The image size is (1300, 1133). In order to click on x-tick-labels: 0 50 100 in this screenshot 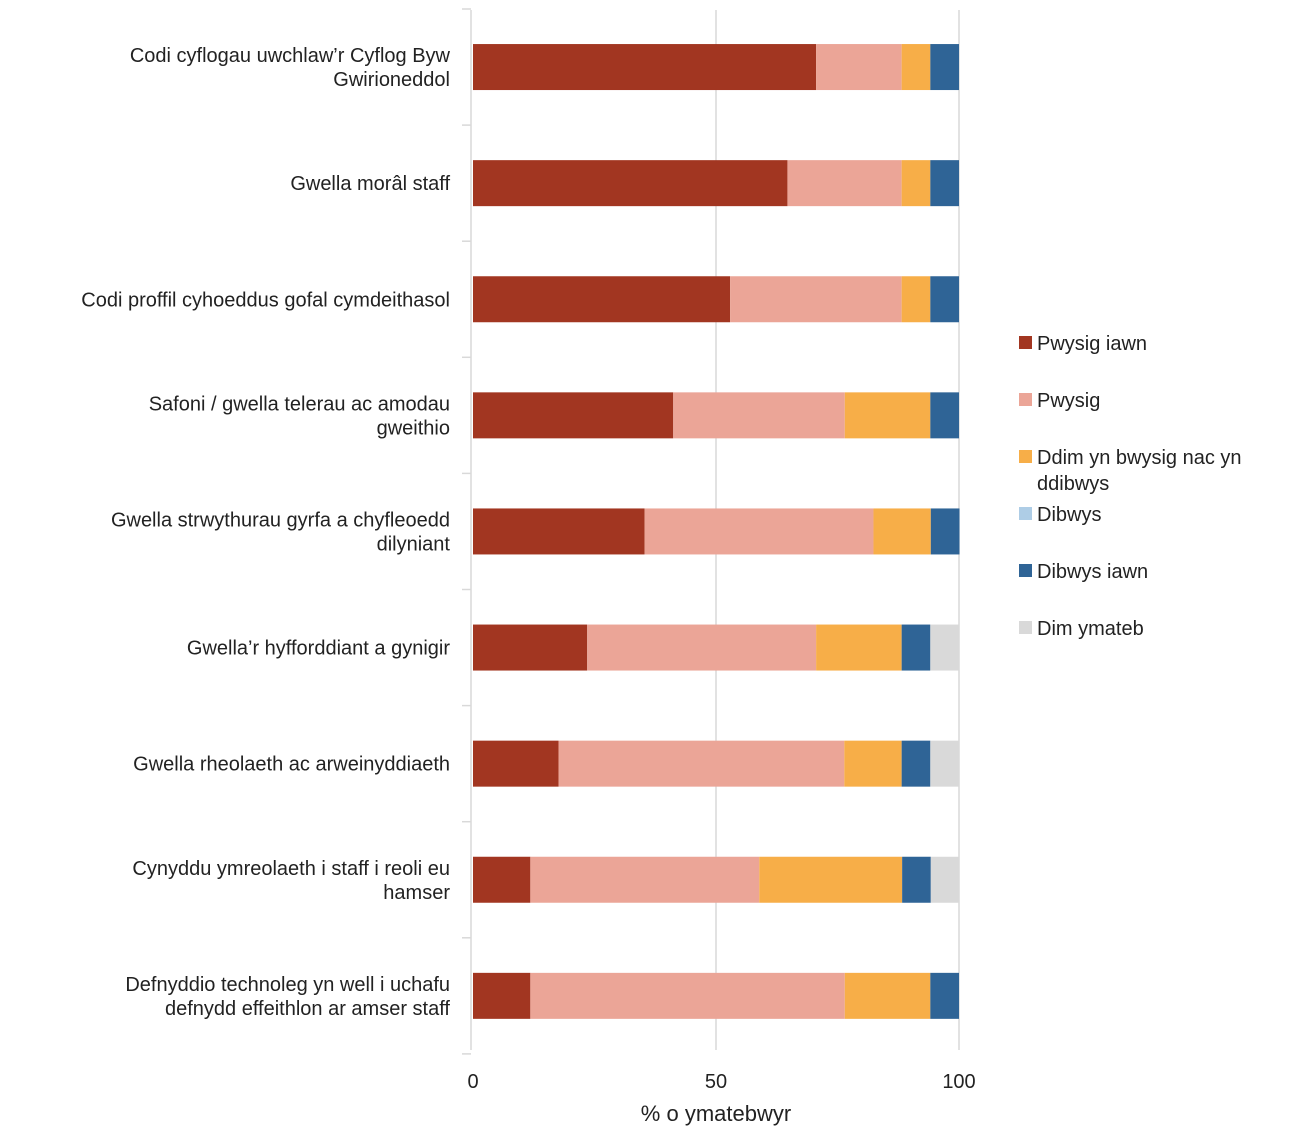, I will do `click(721, 1082)`.